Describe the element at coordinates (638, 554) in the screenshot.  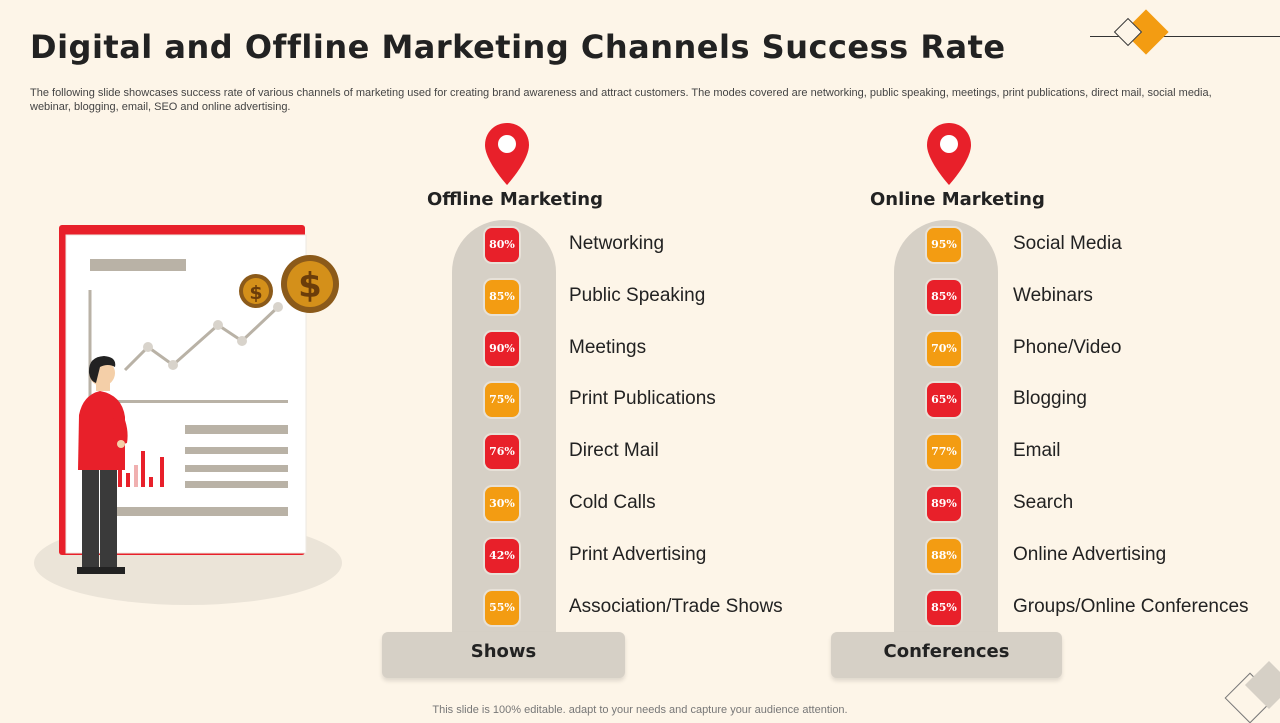
I see `offline-channel-label: Print Advertising` at that location.